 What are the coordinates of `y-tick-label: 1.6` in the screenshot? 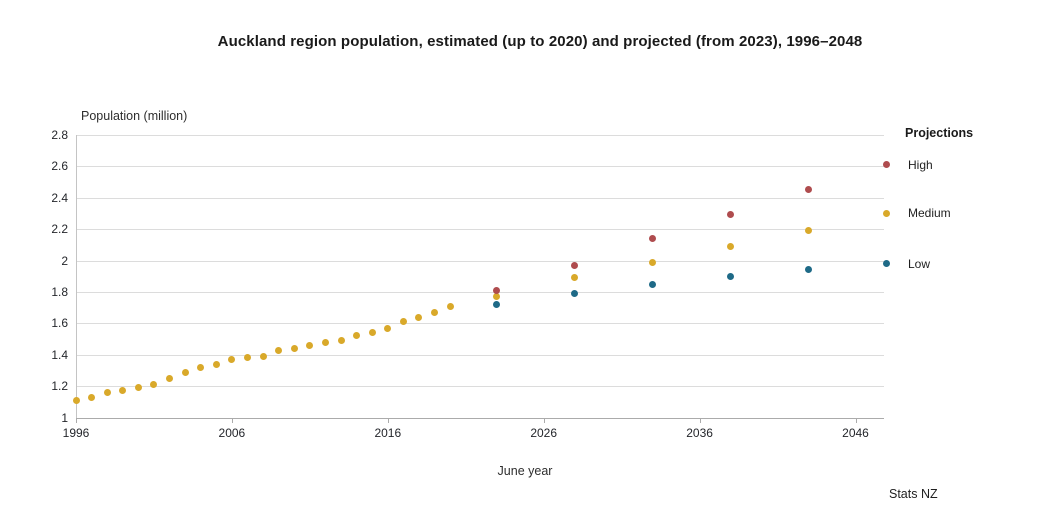 It's located at (59, 323).